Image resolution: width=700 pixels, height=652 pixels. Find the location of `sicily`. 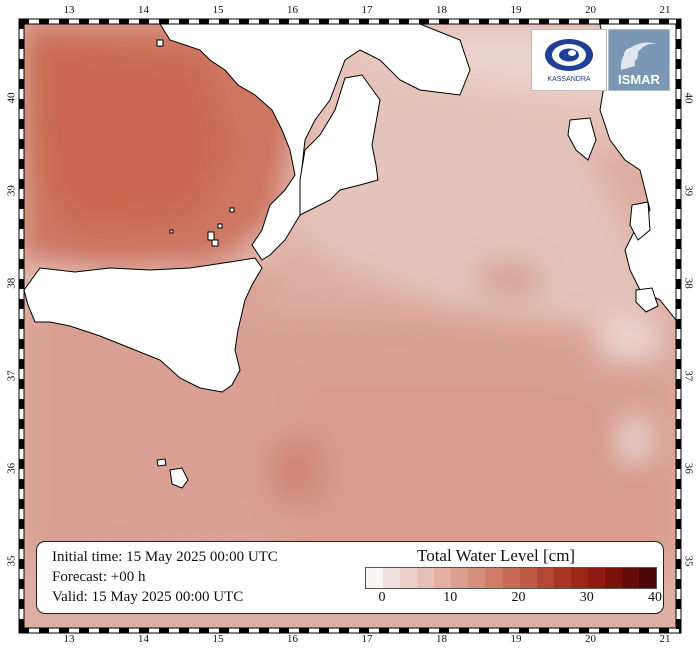

sicily is located at coordinates (143, 325).